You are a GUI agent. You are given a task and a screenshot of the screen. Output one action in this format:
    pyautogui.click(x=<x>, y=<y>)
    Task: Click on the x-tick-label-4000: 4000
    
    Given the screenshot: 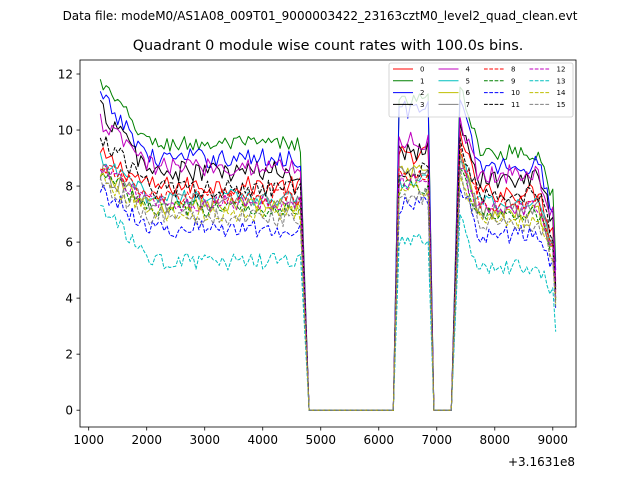 What is the action you would take?
    pyautogui.click(x=262, y=440)
    